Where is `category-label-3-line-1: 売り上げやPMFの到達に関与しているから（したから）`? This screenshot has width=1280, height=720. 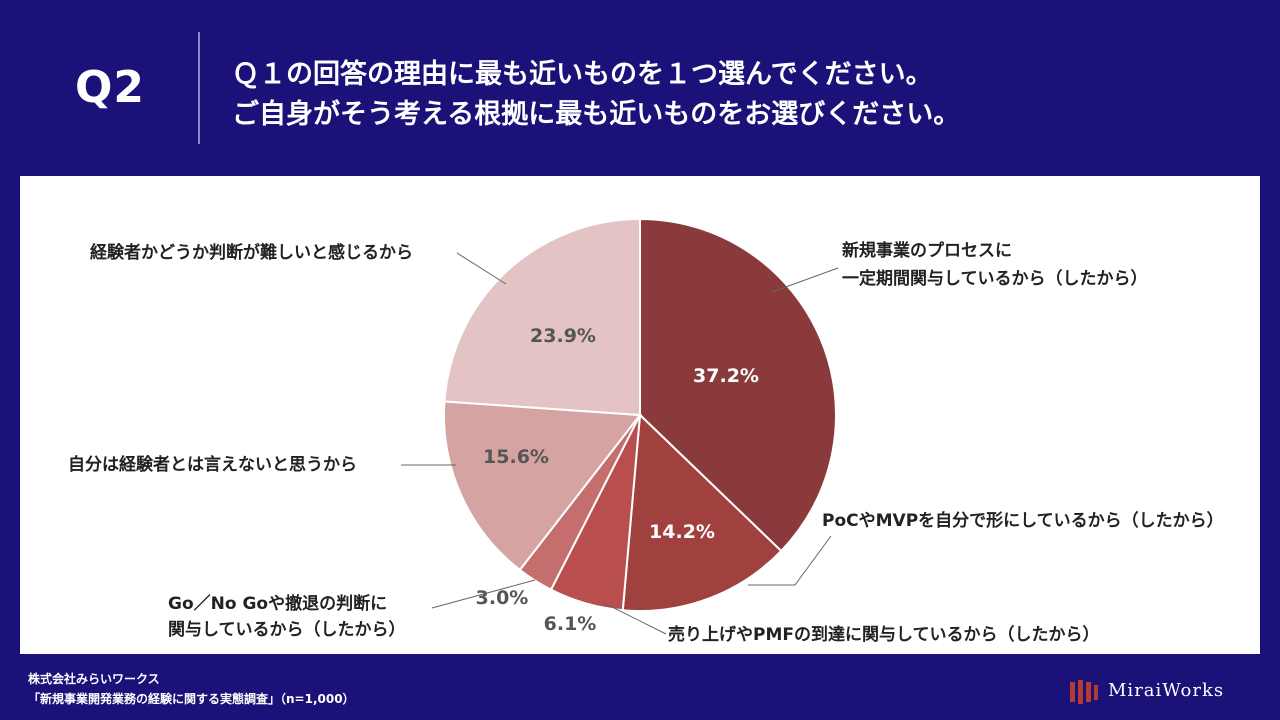
category-label-3-line-1: 売り上げやPMFの到達に関与しているから（したから） is located at coordinates (883, 634).